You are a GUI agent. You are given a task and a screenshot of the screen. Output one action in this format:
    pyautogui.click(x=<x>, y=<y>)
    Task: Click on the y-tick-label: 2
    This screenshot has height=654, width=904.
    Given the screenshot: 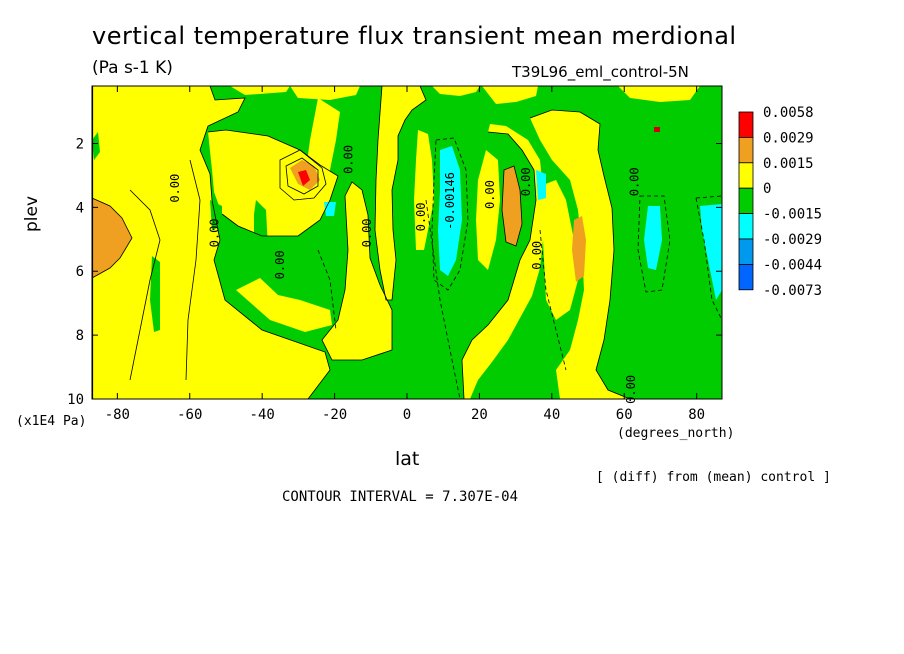 What is the action you would take?
    pyautogui.click(x=80, y=144)
    